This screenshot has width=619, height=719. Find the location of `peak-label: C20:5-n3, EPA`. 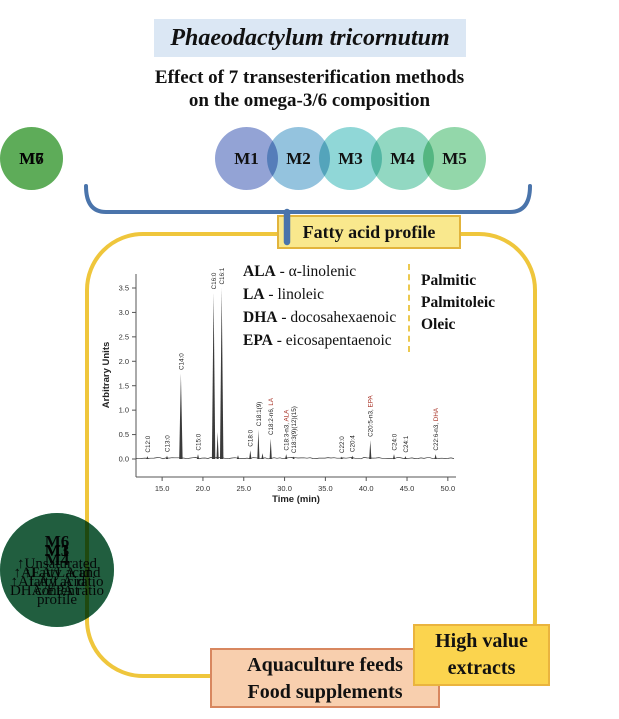

peak-label: C20:5-n3, EPA is located at coordinates (371, 416).